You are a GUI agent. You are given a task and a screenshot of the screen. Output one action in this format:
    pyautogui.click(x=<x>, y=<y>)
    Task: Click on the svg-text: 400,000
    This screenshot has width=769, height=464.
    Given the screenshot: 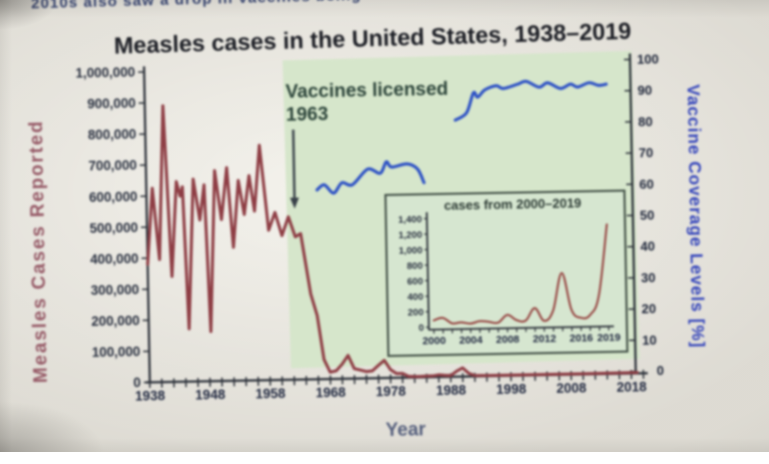 What is the action you would take?
    pyautogui.click(x=114, y=259)
    